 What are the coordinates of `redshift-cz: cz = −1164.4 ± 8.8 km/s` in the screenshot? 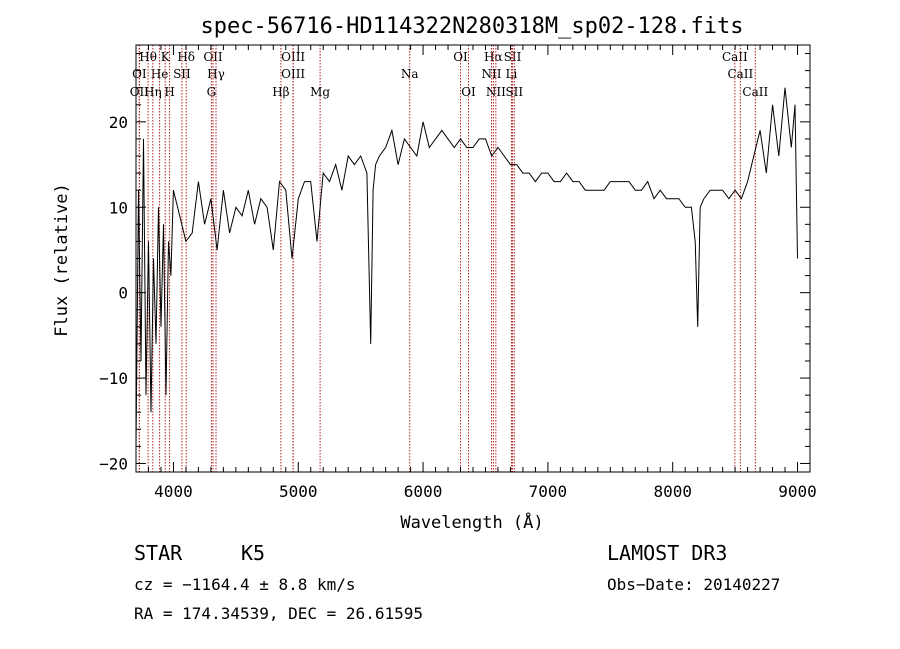 It's located at (245, 584).